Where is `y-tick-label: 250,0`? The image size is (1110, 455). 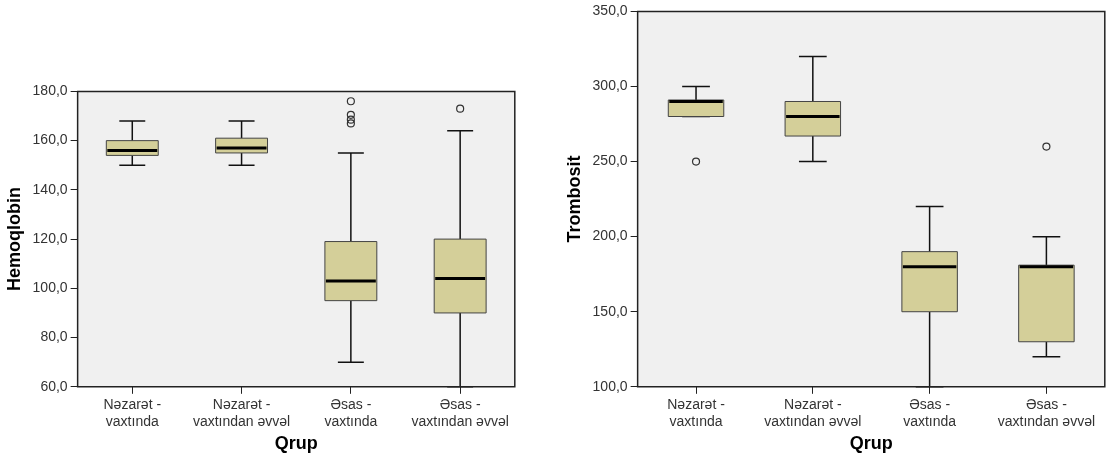 y-tick-label: 250,0 is located at coordinates (610, 160).